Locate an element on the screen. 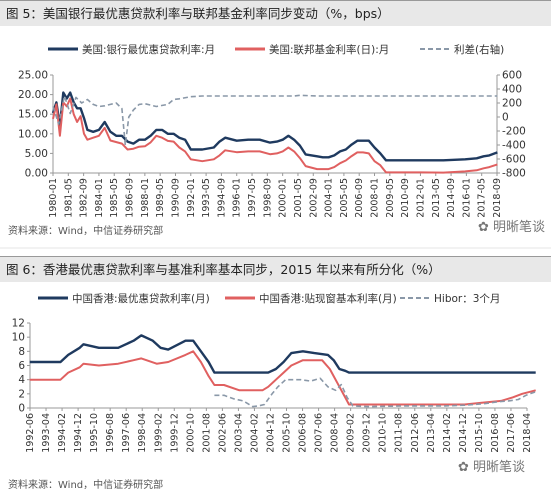 Image resolution: width=551 pixels, height=496 pixels. x-tick-label: 1999-12 is located at coordinates (174, 433).